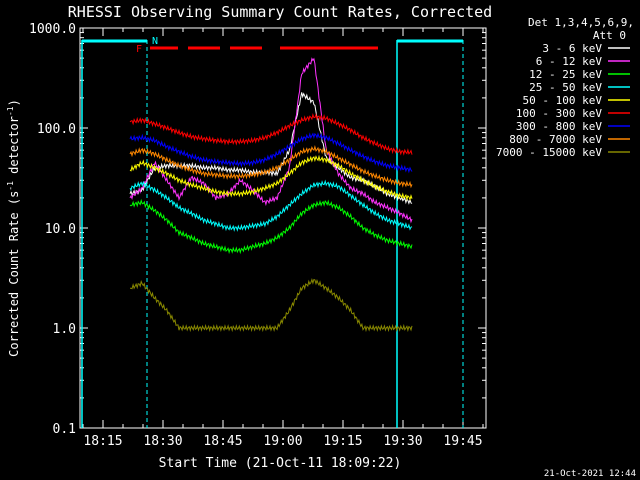 Image resolution: width=640 pixels, height=480 pixels. What do you see at coordinates (609, 35) in the screenshot?
I see `legend-header-line-2: Att 0` at bounding box center [609, 35].